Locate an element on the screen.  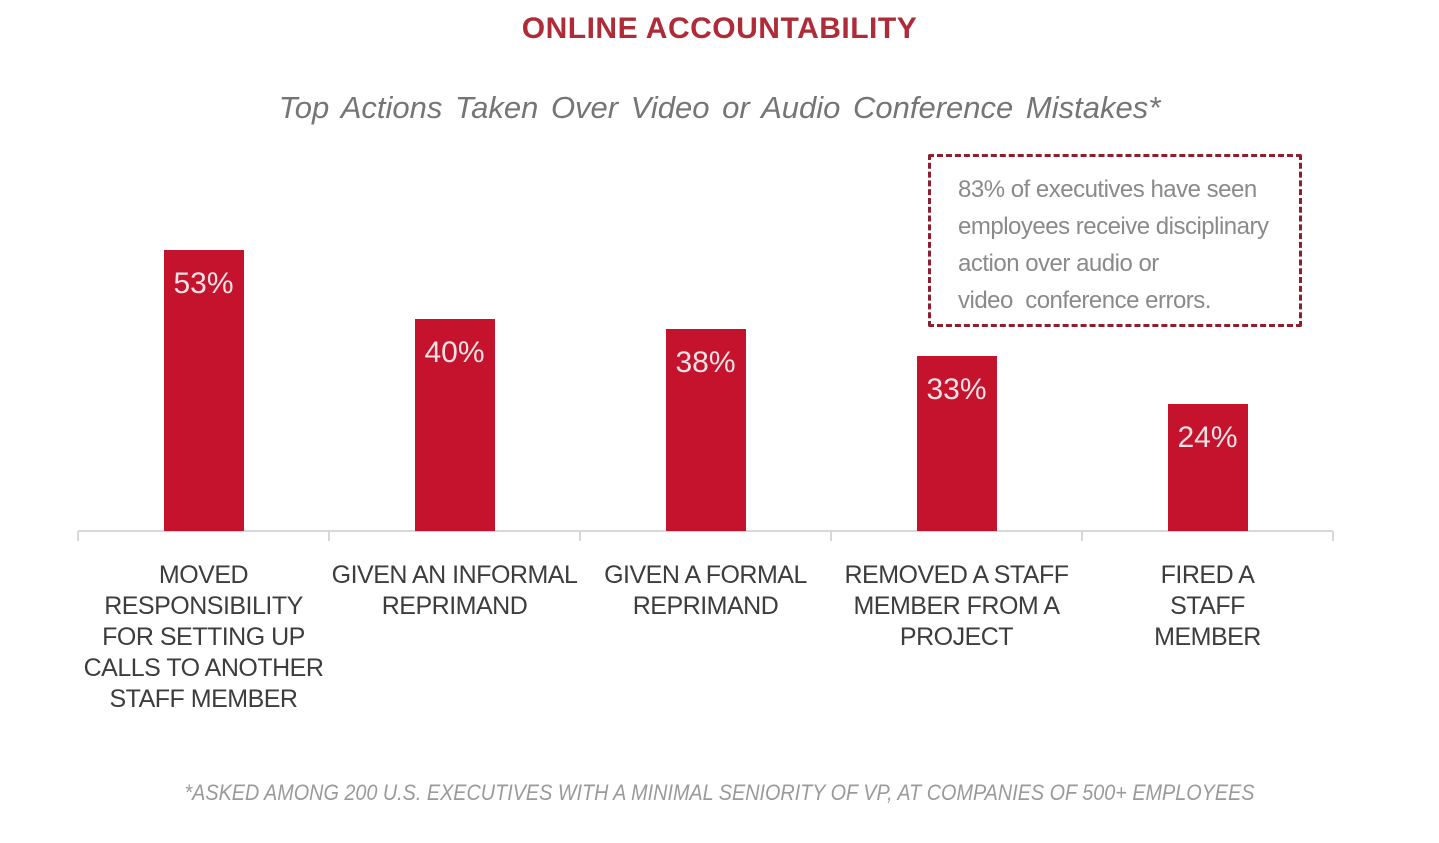
bar-value-label: 38% is located at coordinates (705, 363).